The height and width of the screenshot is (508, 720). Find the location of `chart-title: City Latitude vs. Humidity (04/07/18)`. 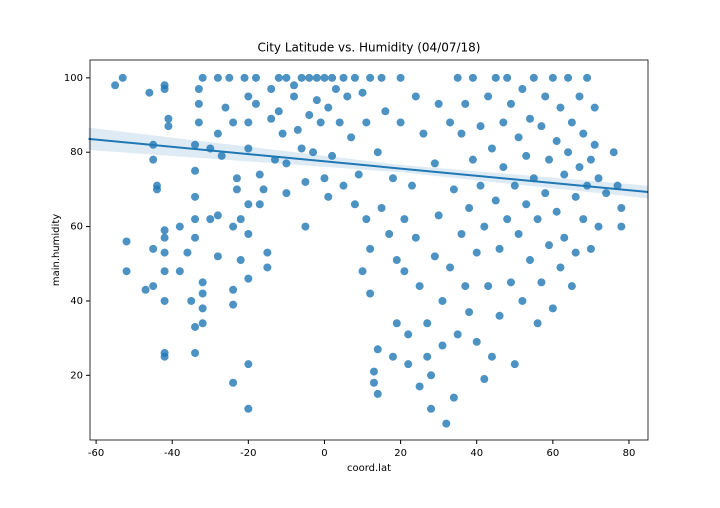

chart-title: City Latitude vs. Humidity (04/07/18) is located at coordinates (368, 48).